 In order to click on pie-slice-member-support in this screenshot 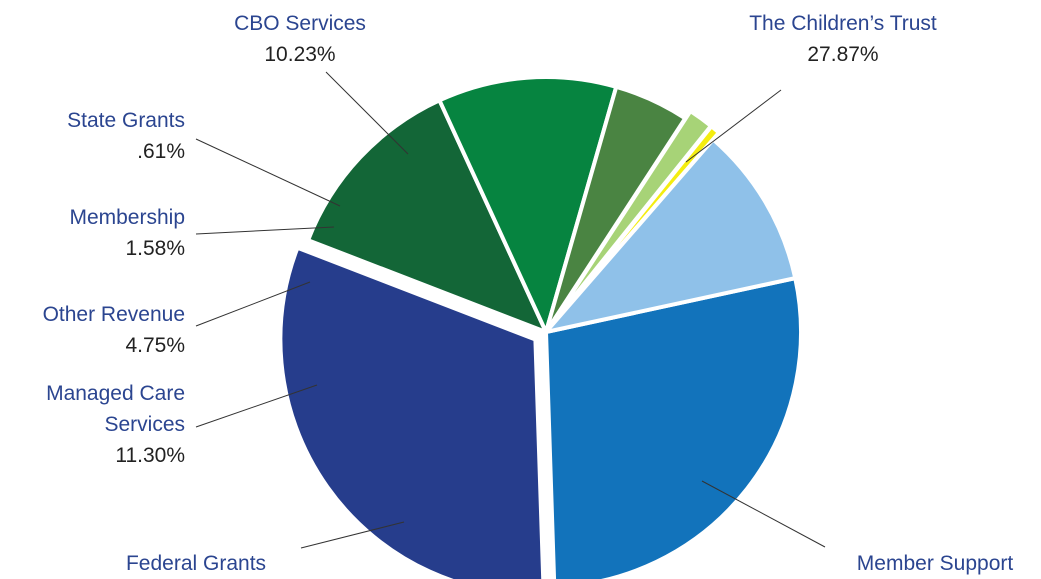, I will do `click(412, 412)`.